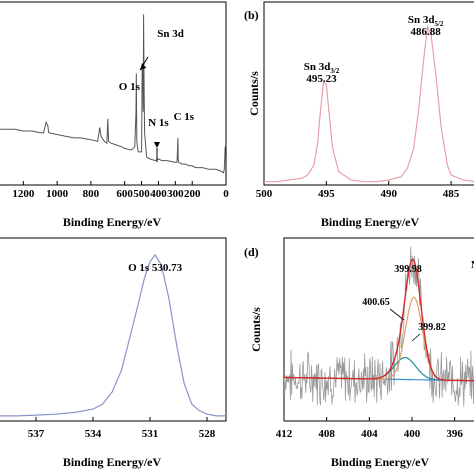  I want to click on annotation-label: N 1s, so click(158, 123).